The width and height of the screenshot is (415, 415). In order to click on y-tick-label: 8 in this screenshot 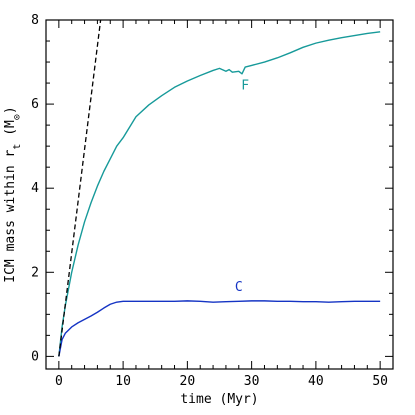, I will do `click(35, 20)`.